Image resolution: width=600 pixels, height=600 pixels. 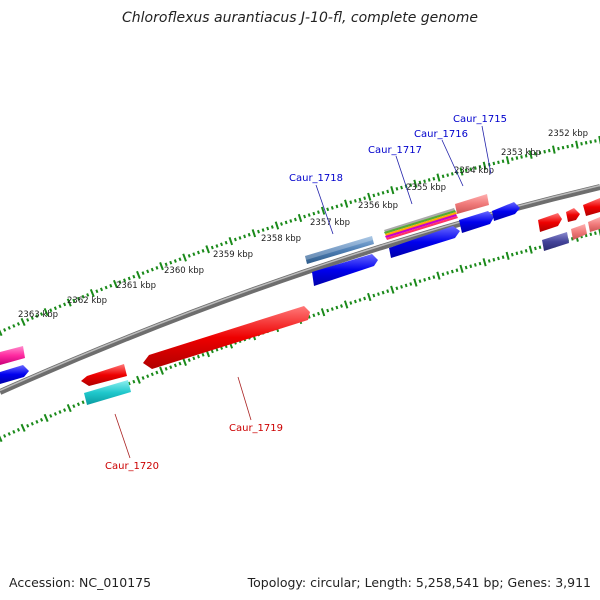 What do you see at coordinates (521, 153) in the screenshot?
I see `ruler-label-2353: 2353 kbp` at bounding box center [521, 153].